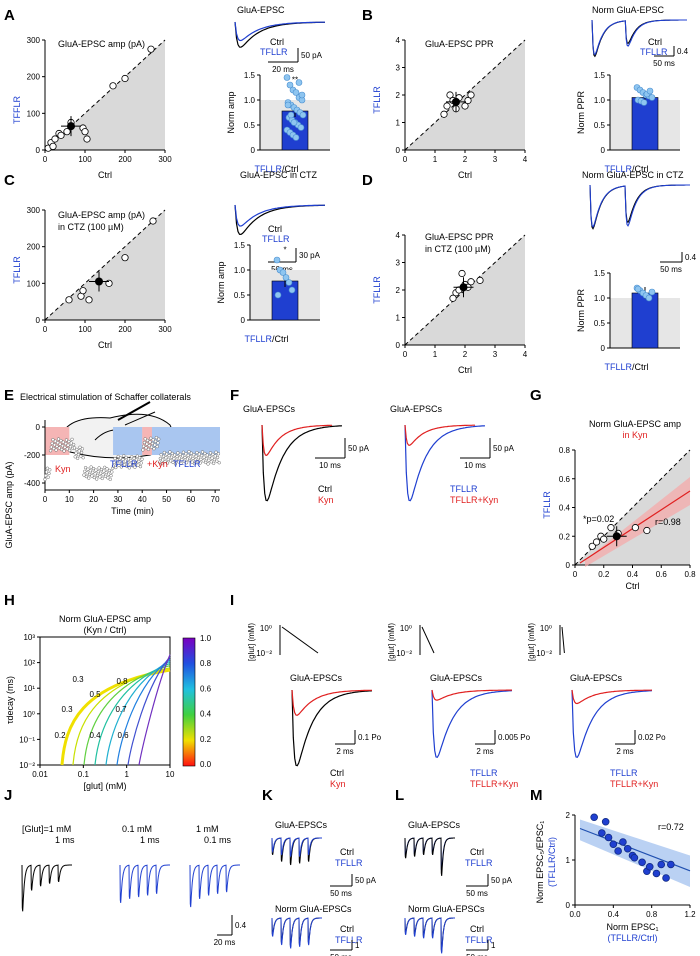 The image size is (700, 956). Describe the element at coordinates (683, 51) in the screenshot. I see `scale-label-y: 0.4` at that location.